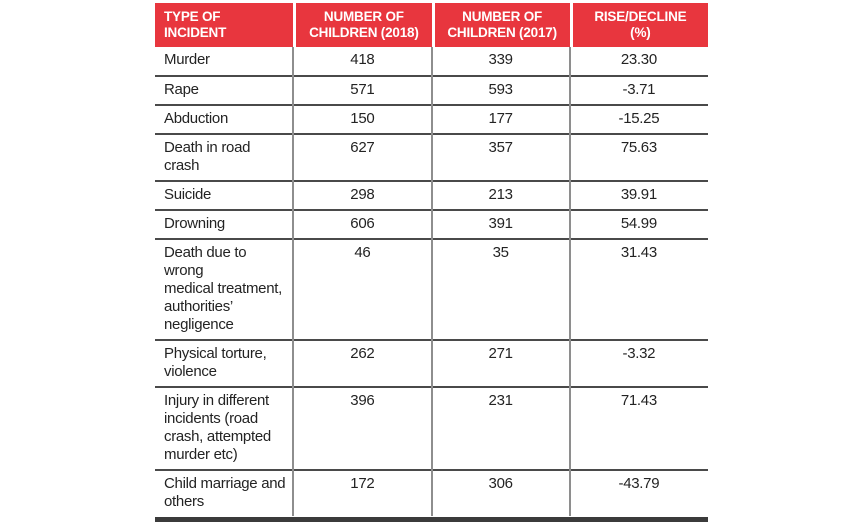  I want to click on incident-type-cell: Drowning, so click(194, 223).